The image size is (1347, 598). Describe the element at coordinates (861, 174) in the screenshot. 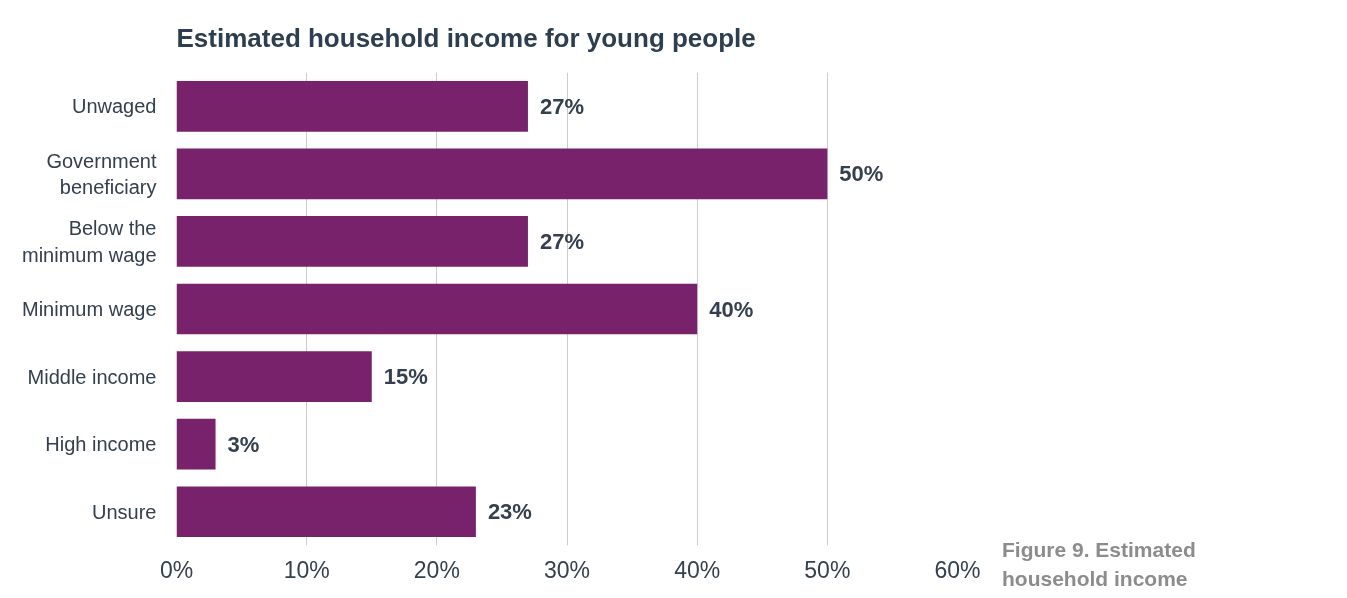

I see `data-label: 50%` at that location.